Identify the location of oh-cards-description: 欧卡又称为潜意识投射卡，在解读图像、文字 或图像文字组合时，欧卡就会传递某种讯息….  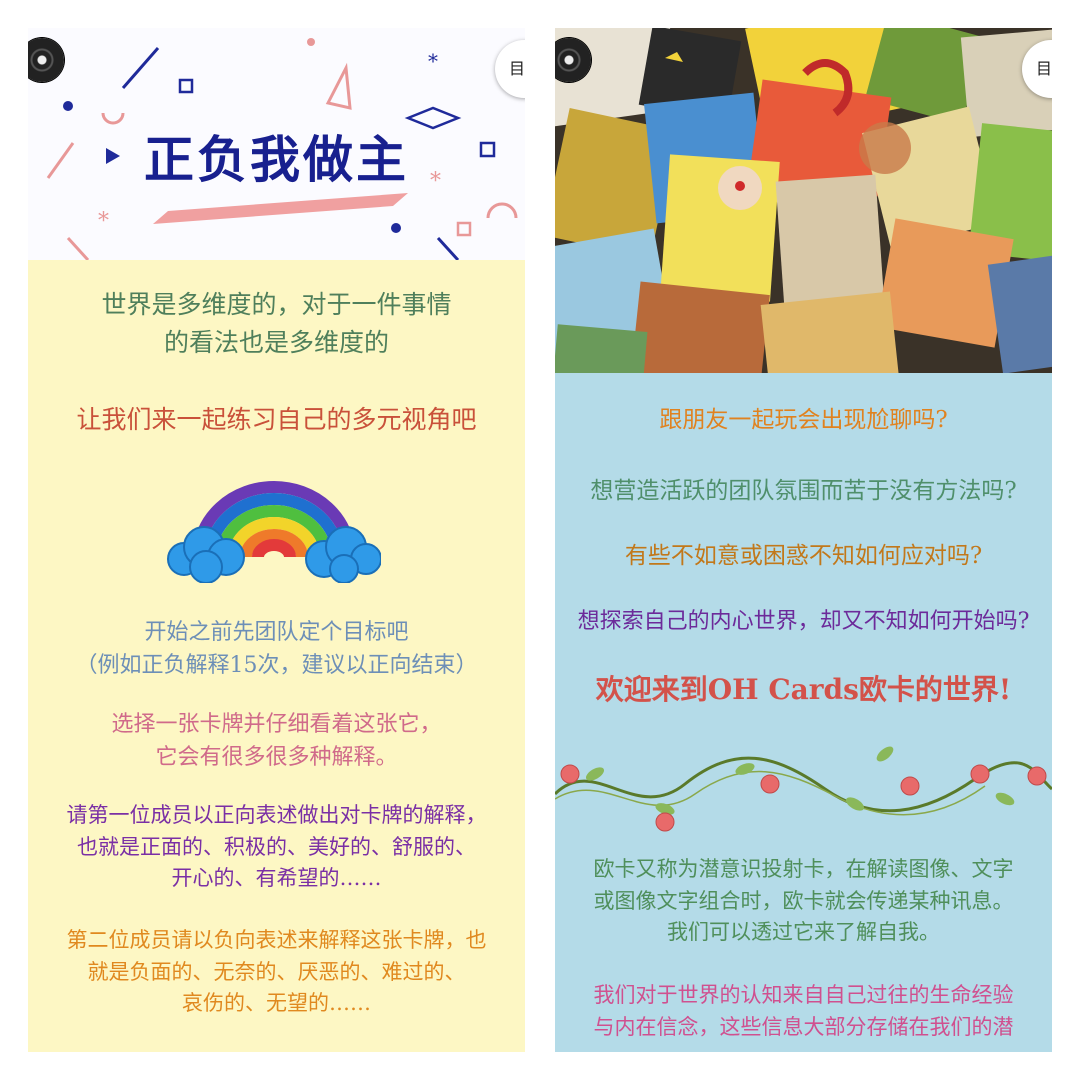
(803, 901).